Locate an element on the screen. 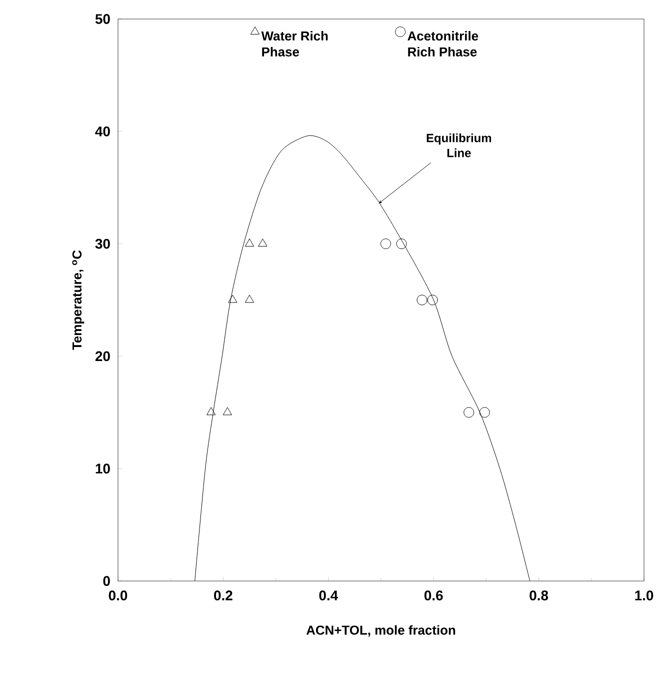 This screenshot has height=676, width=656. x-tick-label: 0.4 is located at coordinates (328, 595).